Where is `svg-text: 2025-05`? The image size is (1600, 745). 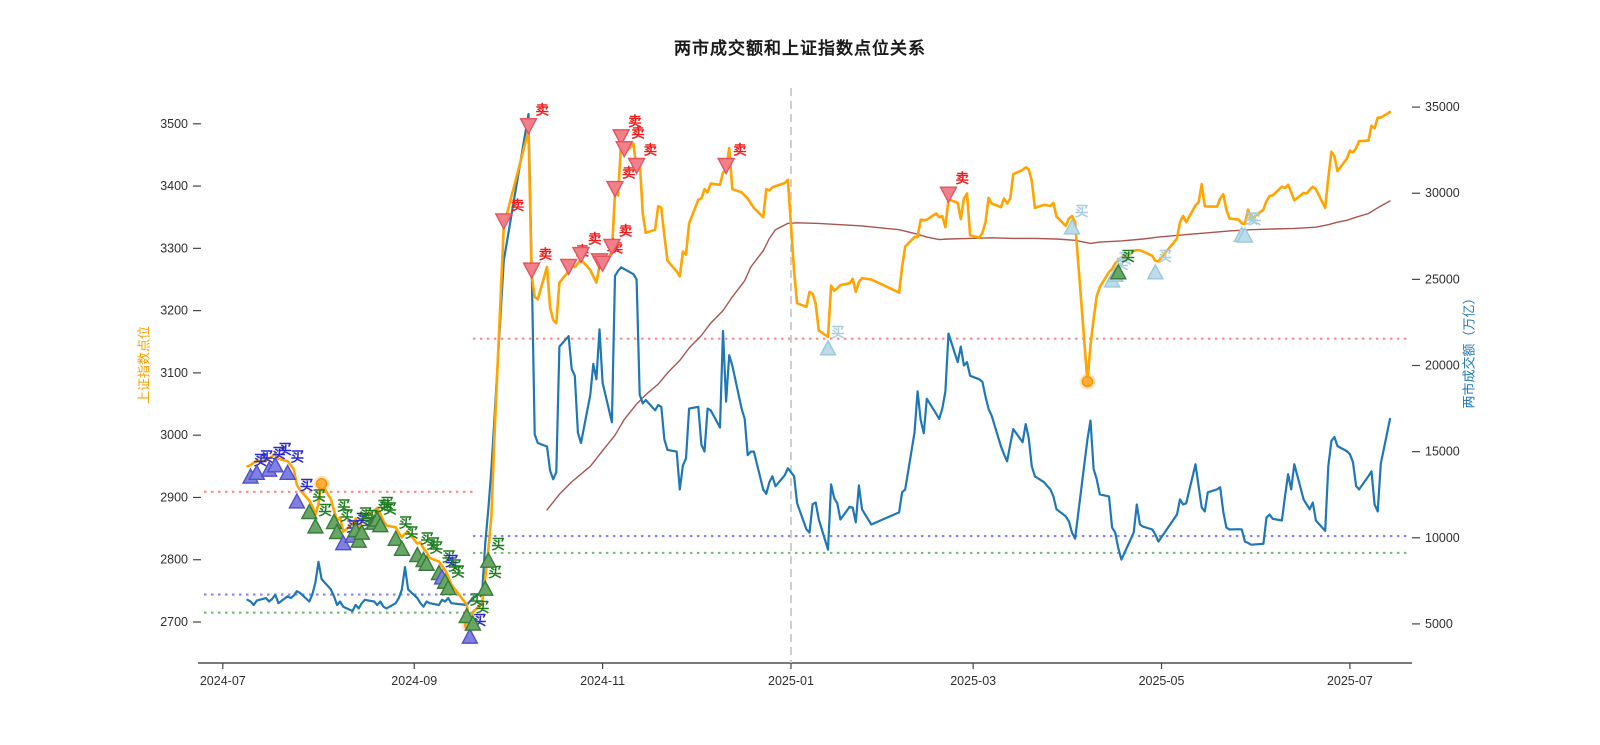
svg-text: 2025-05 is located at coordinates (1162, 681).